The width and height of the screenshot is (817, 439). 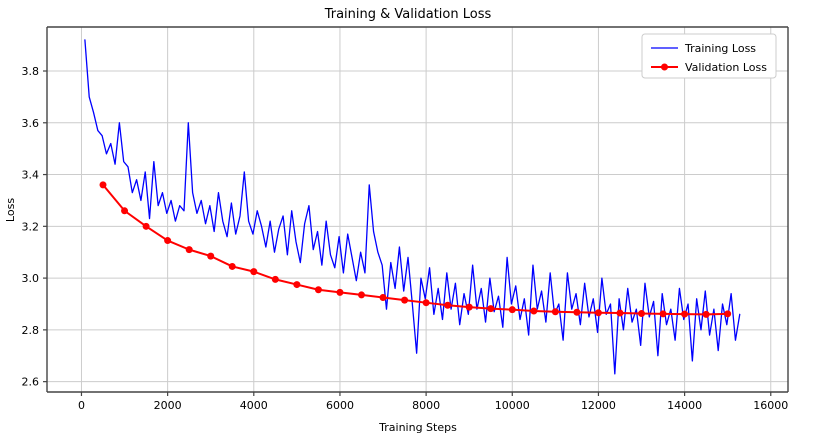 I want to click on chart-legend: Training Loss Validation Loss, so click(x=709, y=56).